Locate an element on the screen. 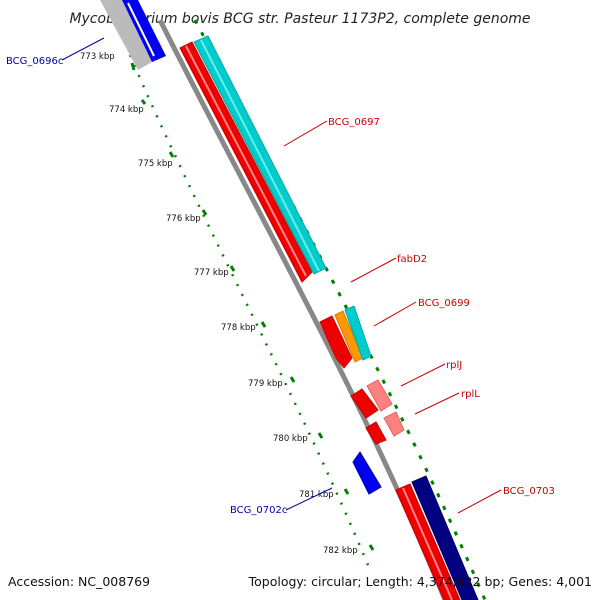  feature-fabd2 is located at coordinates (336, 342).